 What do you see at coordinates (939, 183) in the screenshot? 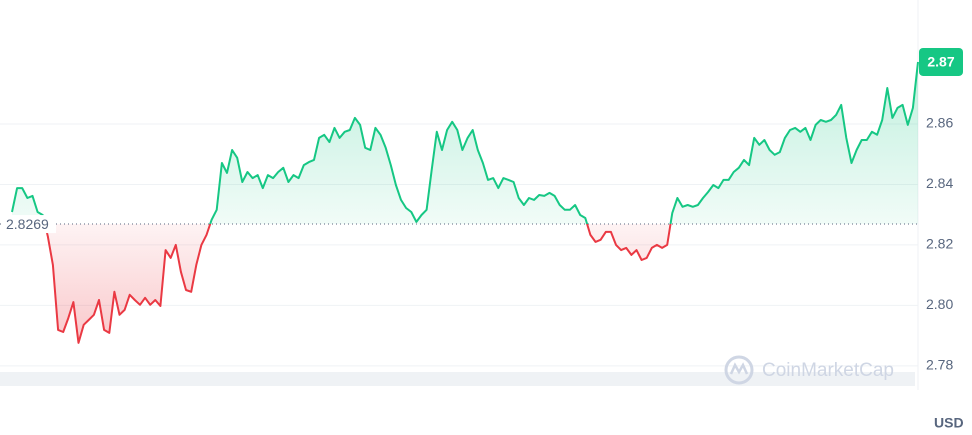
I see `y-tick-label: 2.84` at bounding box center [939, 183].